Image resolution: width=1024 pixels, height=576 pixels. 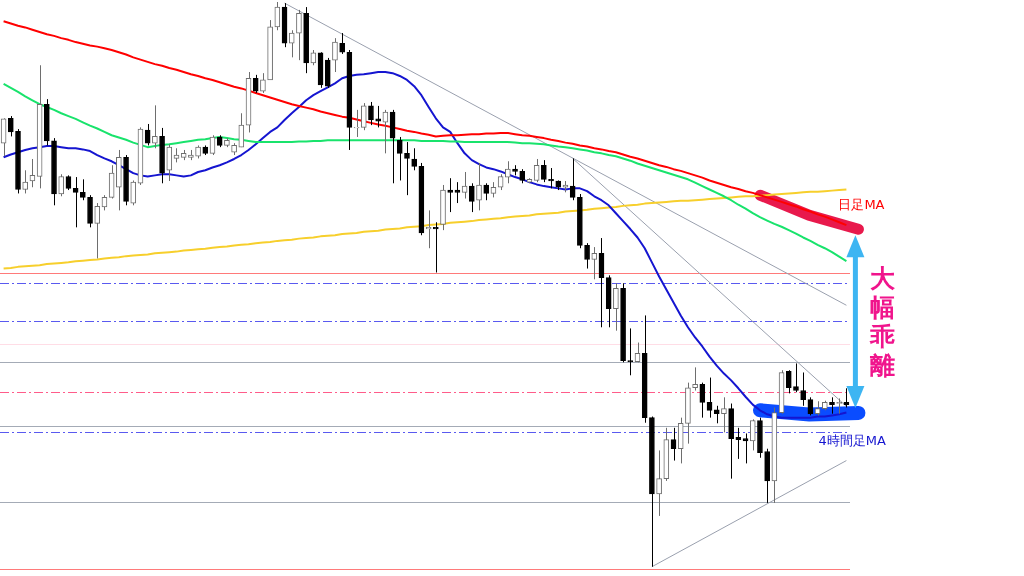 I want to click on series-label: 4時間足MA, so click(x=852, y=441).